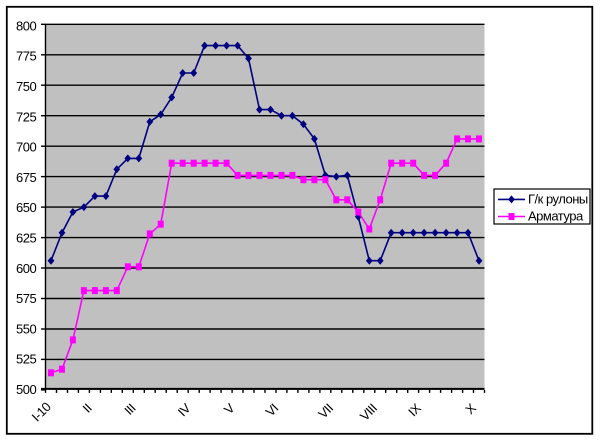  Describe the element at coordinates (26, 147) in the screenshot. I see `svg-text: 700` at that location.